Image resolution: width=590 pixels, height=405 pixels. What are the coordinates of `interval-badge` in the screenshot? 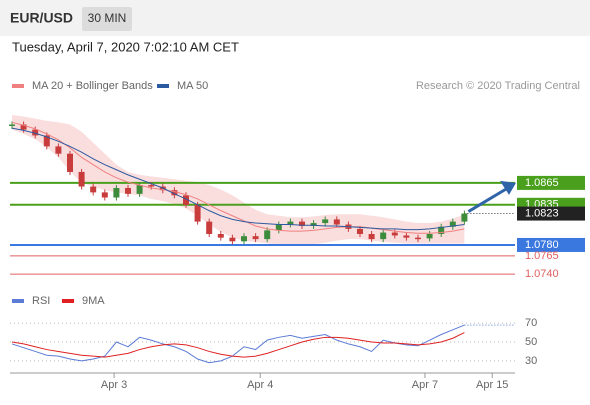 It's located at (107, 19).